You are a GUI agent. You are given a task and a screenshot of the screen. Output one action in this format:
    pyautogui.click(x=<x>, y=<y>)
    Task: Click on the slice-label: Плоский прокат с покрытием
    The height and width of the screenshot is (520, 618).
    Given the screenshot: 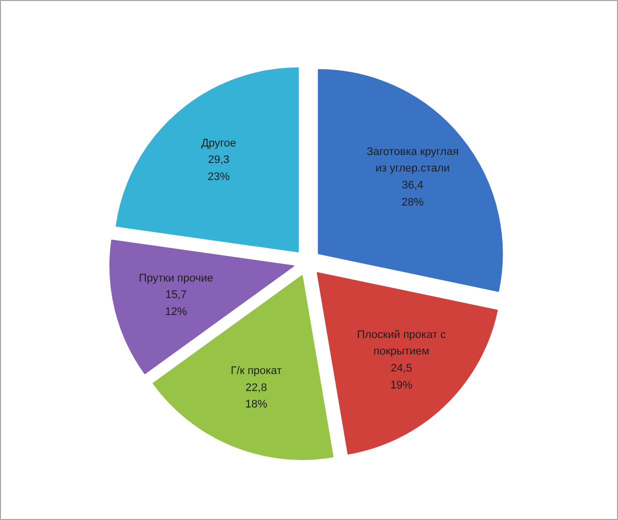 What is the action you would take?
    pyautogui.click(x=401, y=343)
    